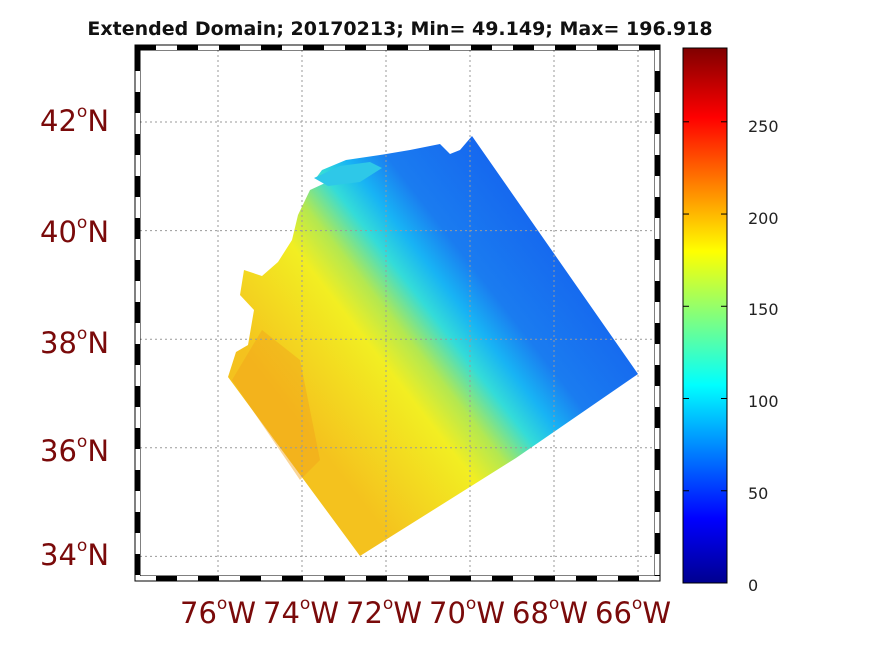  I want to click on colorbar-ticks, so click(705, 352).